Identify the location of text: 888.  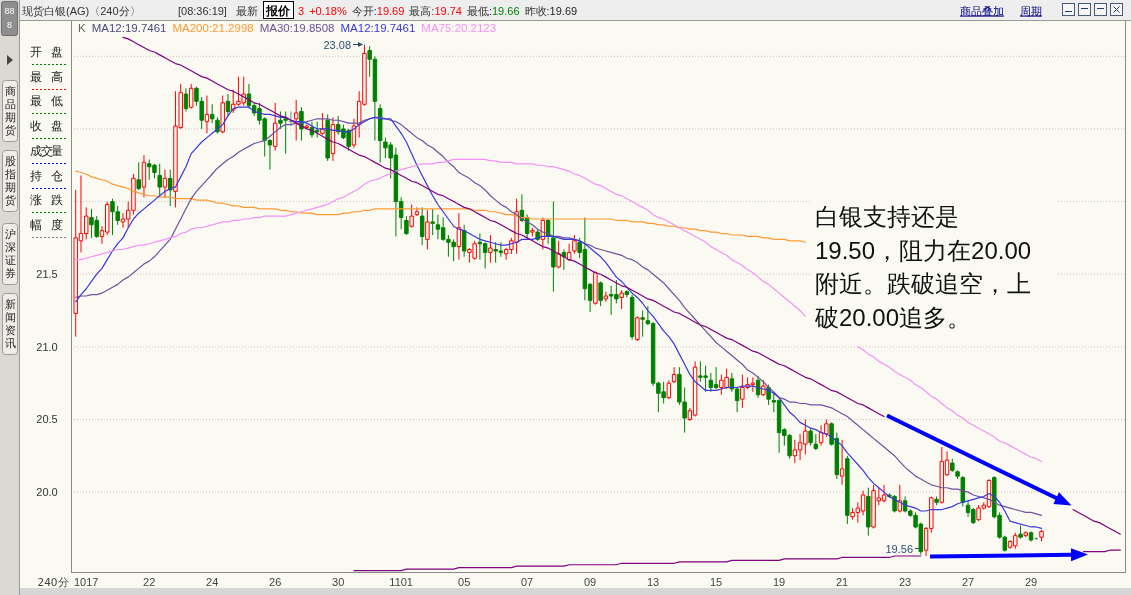
(9, 18).